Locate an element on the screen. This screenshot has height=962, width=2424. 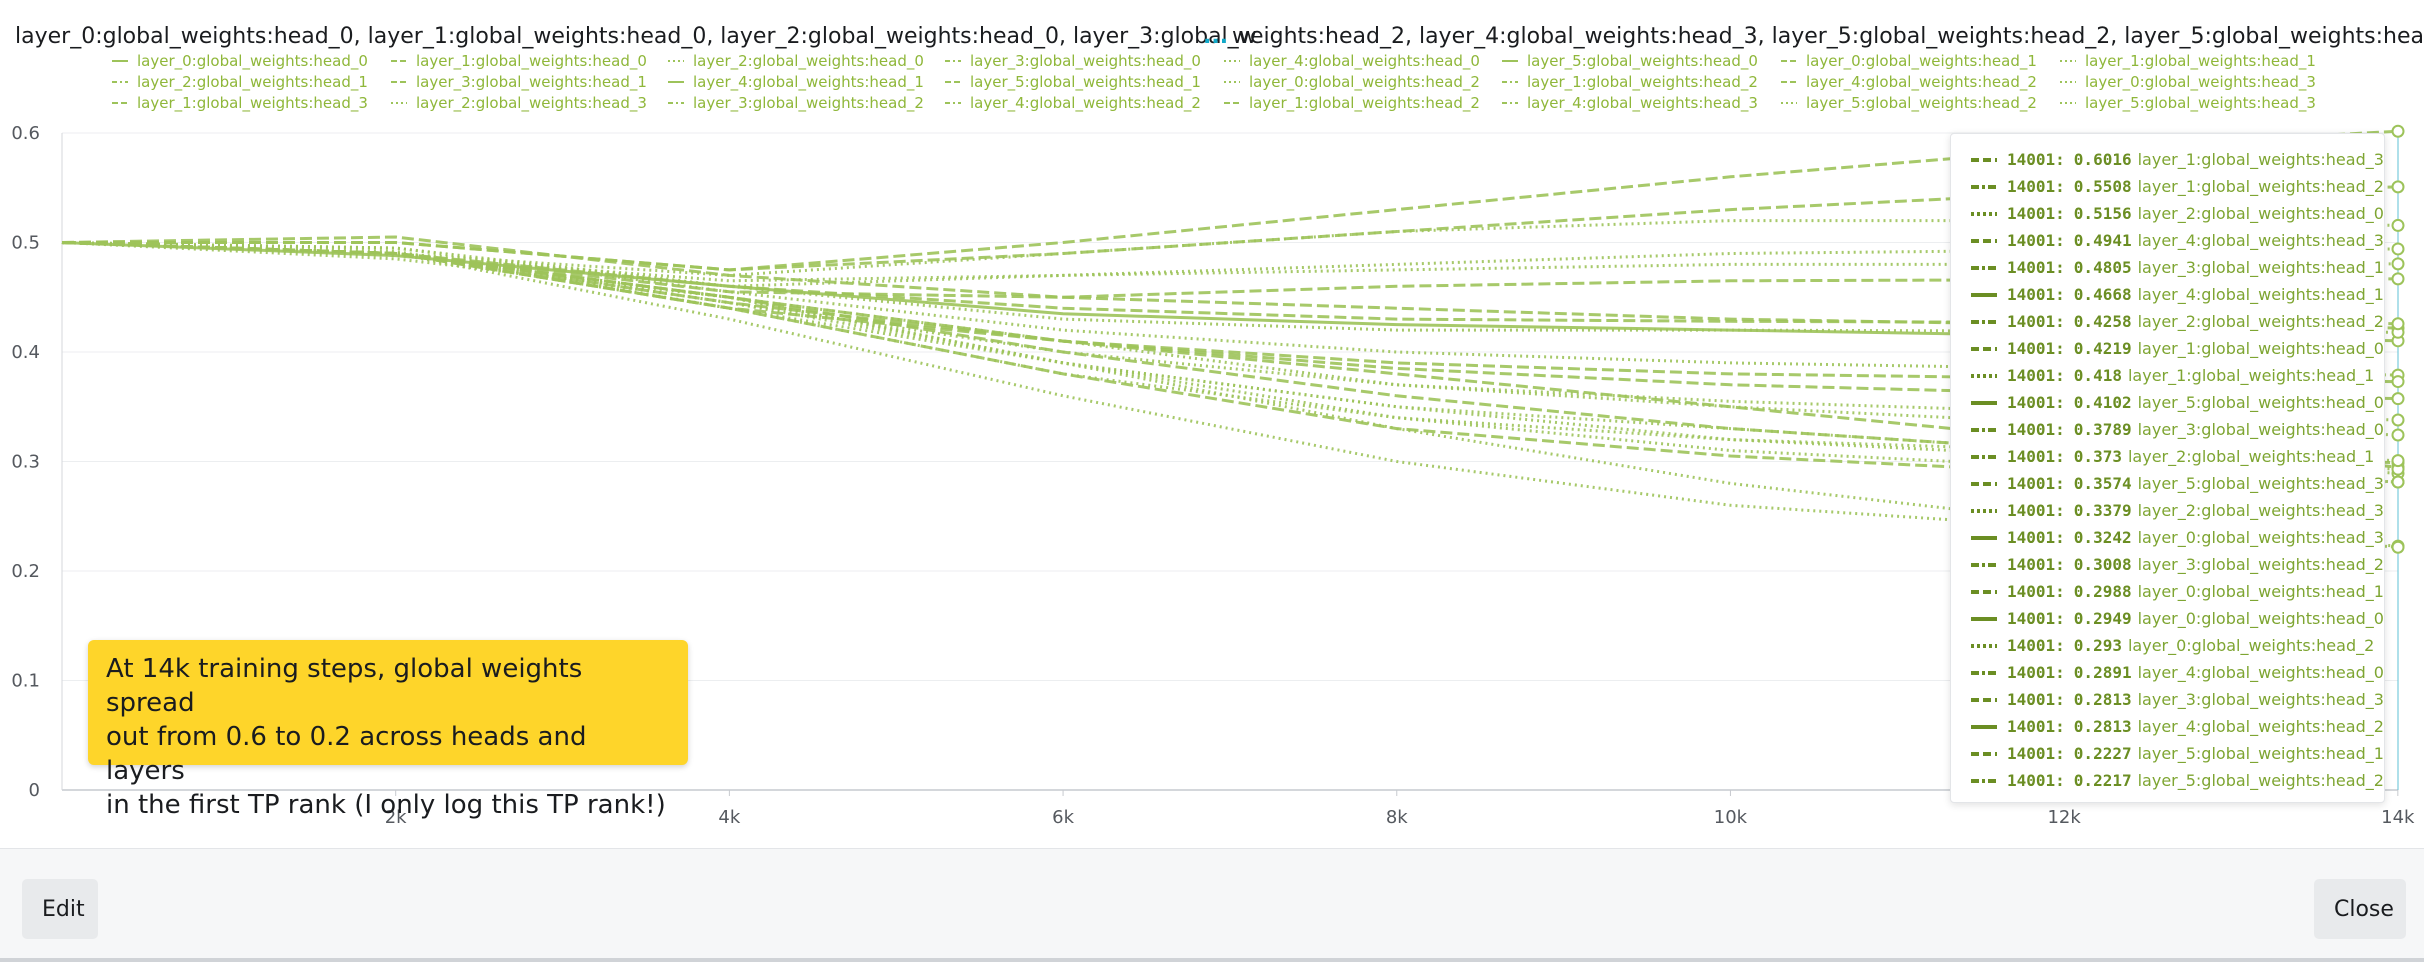
legend-label: layer_5:global_weights:head_2 is located at coordinates (1921, 103).